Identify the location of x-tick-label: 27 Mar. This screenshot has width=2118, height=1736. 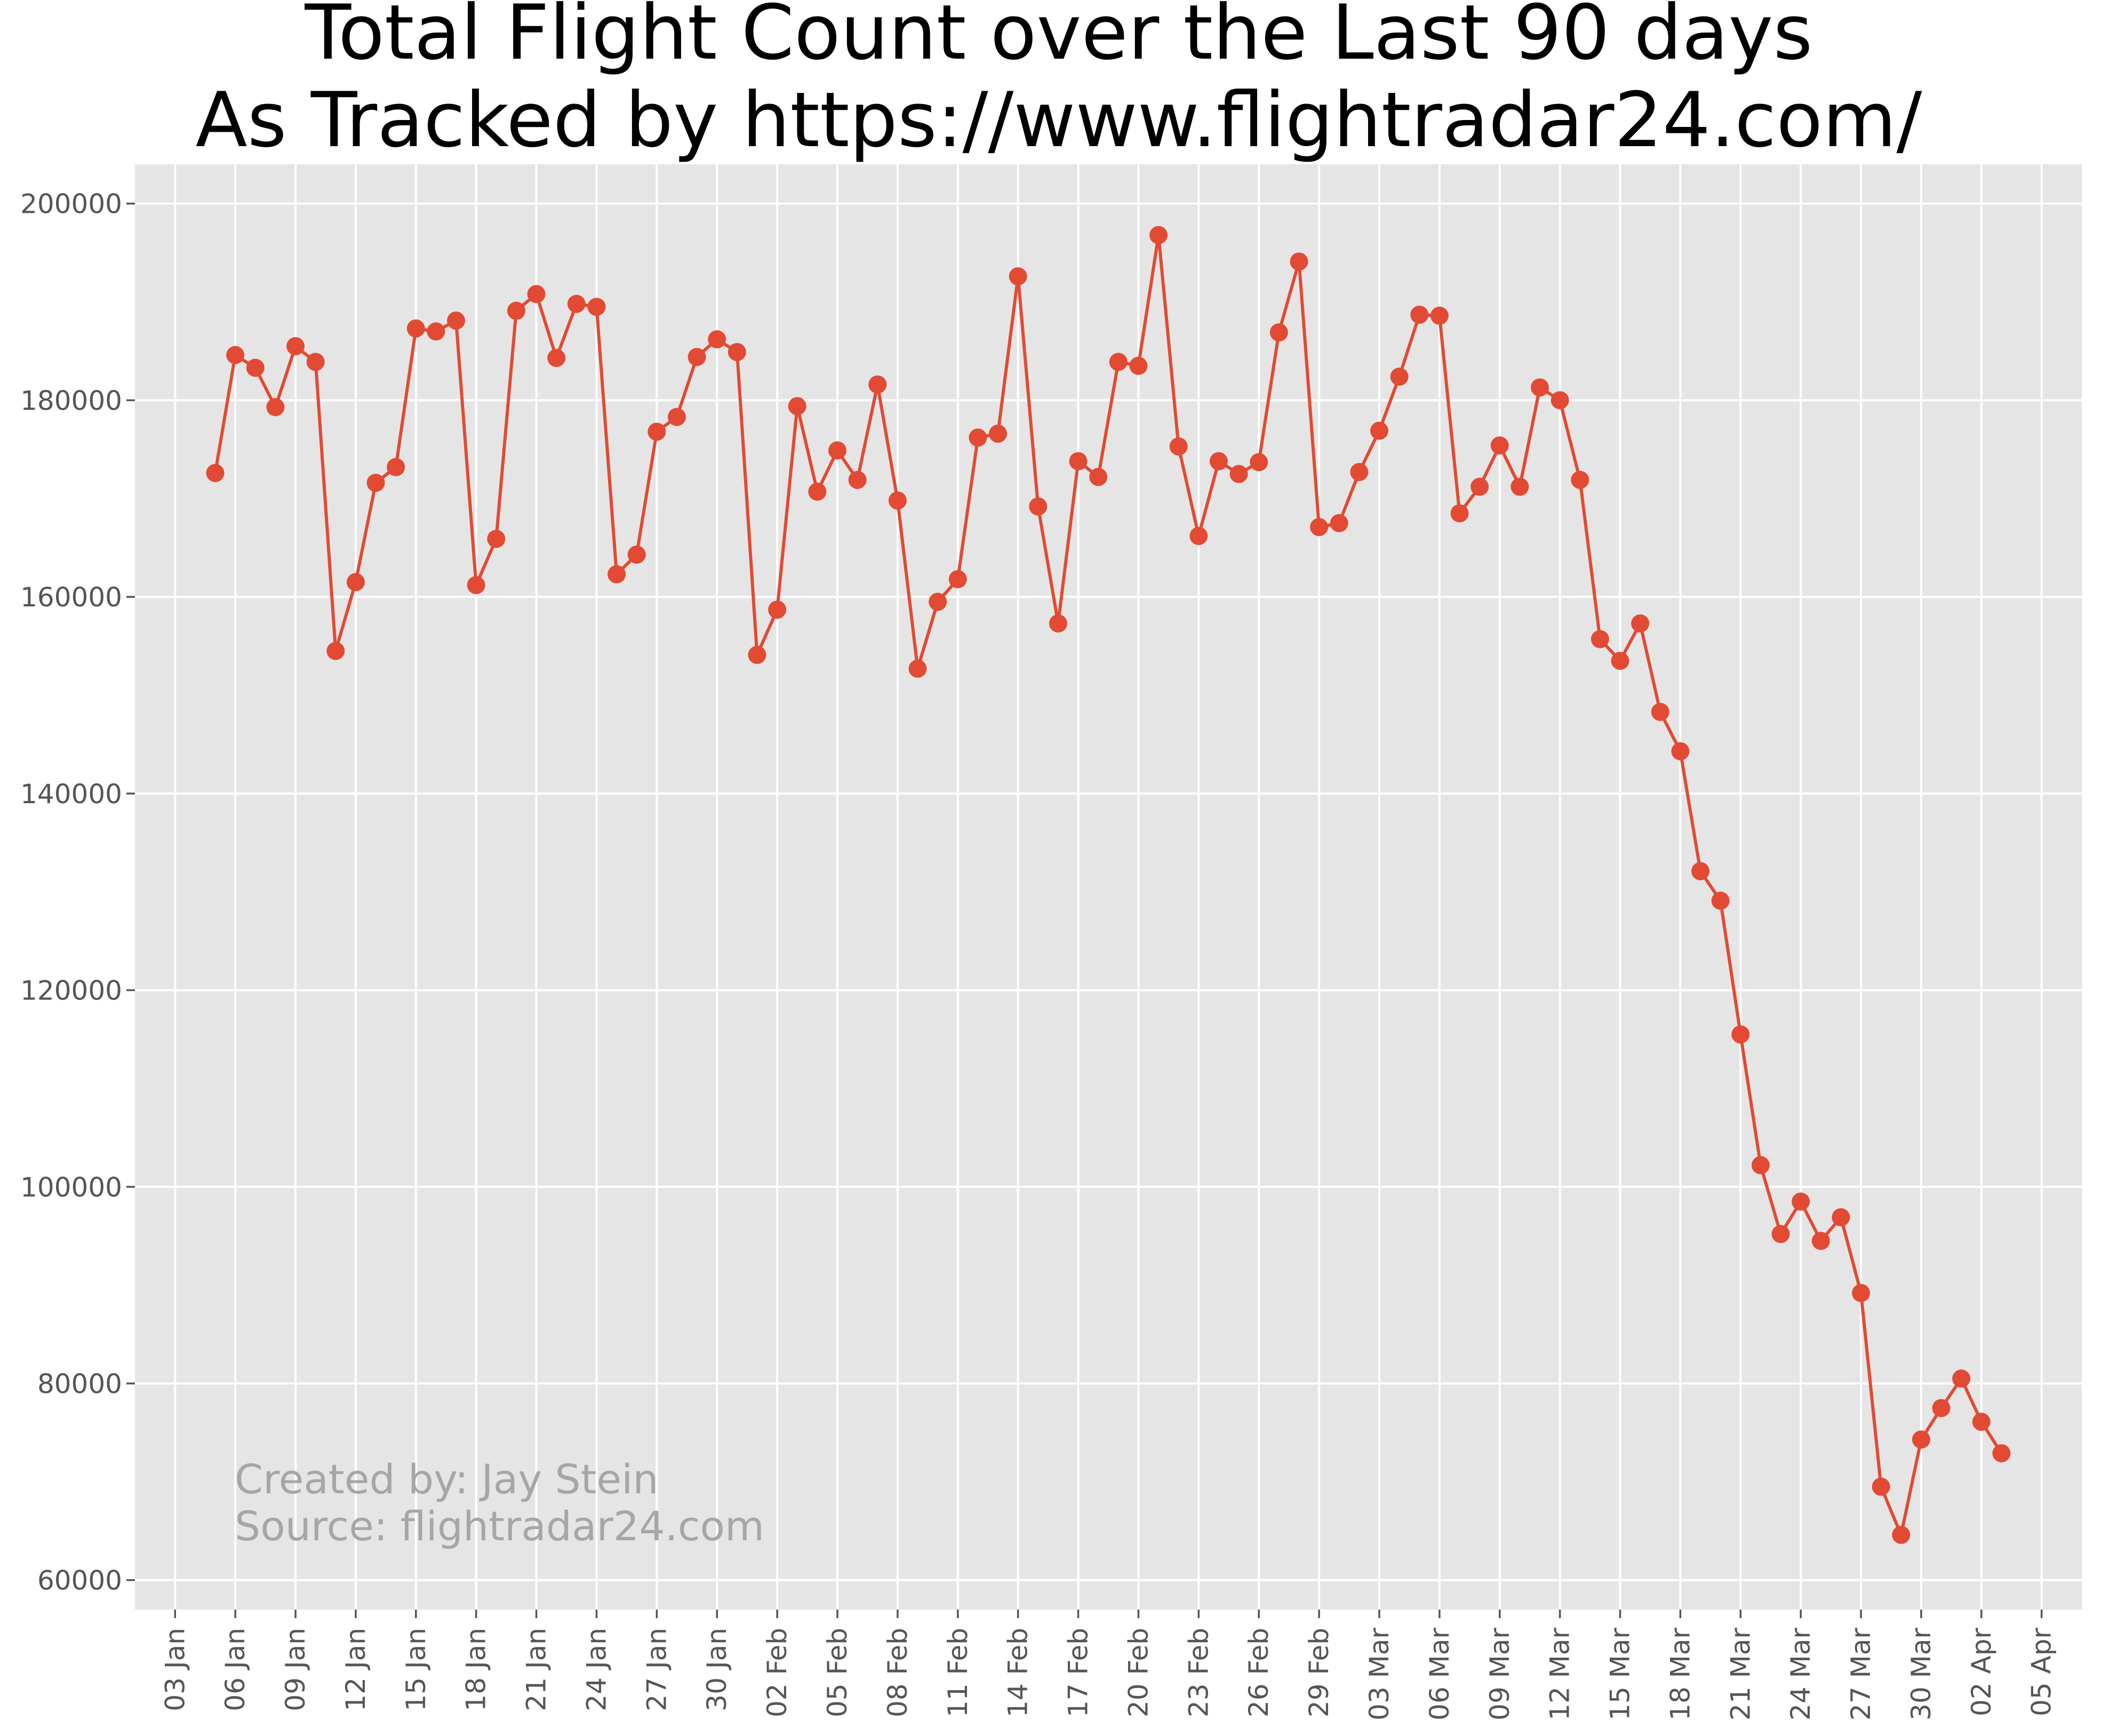
(1860, 1674).